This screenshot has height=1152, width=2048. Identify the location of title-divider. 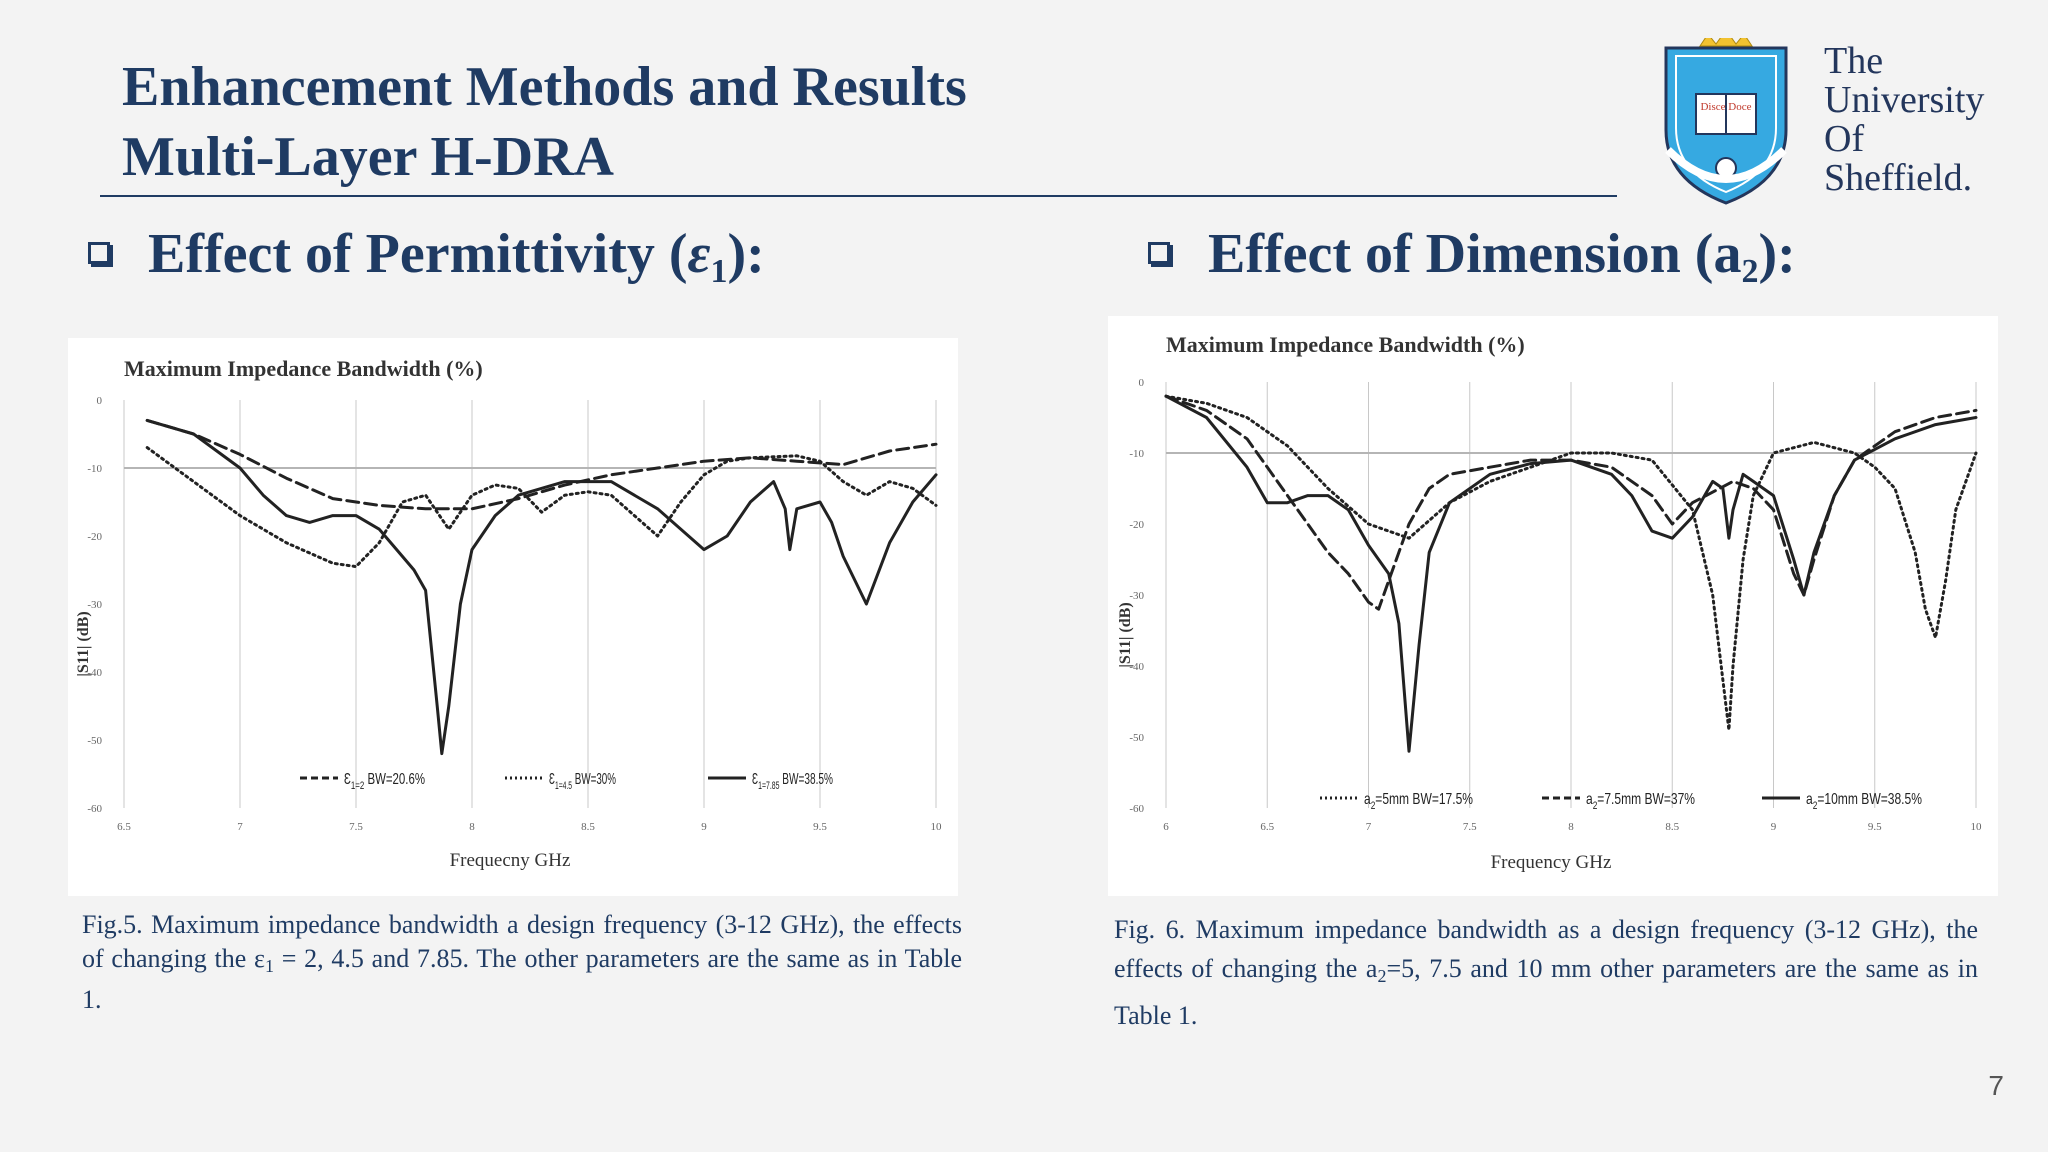
(858, 196).